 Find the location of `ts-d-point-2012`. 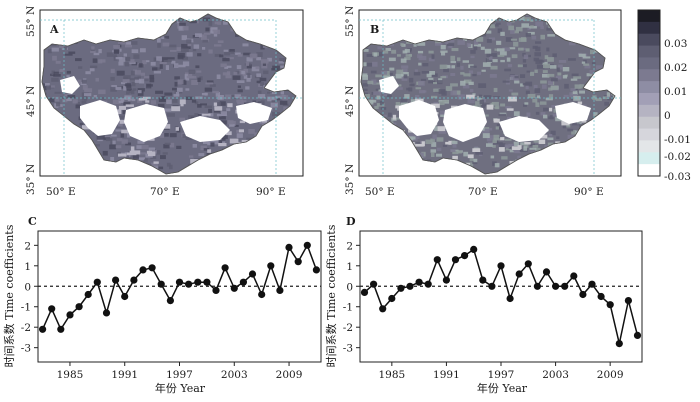

ts-d-point-2012 is located at coordinates (637, 335).